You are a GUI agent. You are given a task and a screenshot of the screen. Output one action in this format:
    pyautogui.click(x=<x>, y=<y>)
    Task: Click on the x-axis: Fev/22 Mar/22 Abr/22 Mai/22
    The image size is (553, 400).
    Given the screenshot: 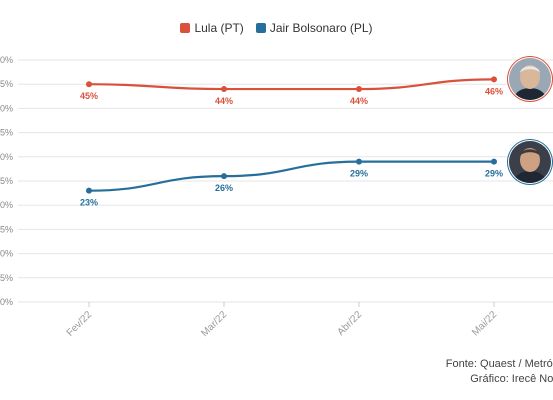 What is the action you would take?
    pyautogui.click(x=282, y=320)
    